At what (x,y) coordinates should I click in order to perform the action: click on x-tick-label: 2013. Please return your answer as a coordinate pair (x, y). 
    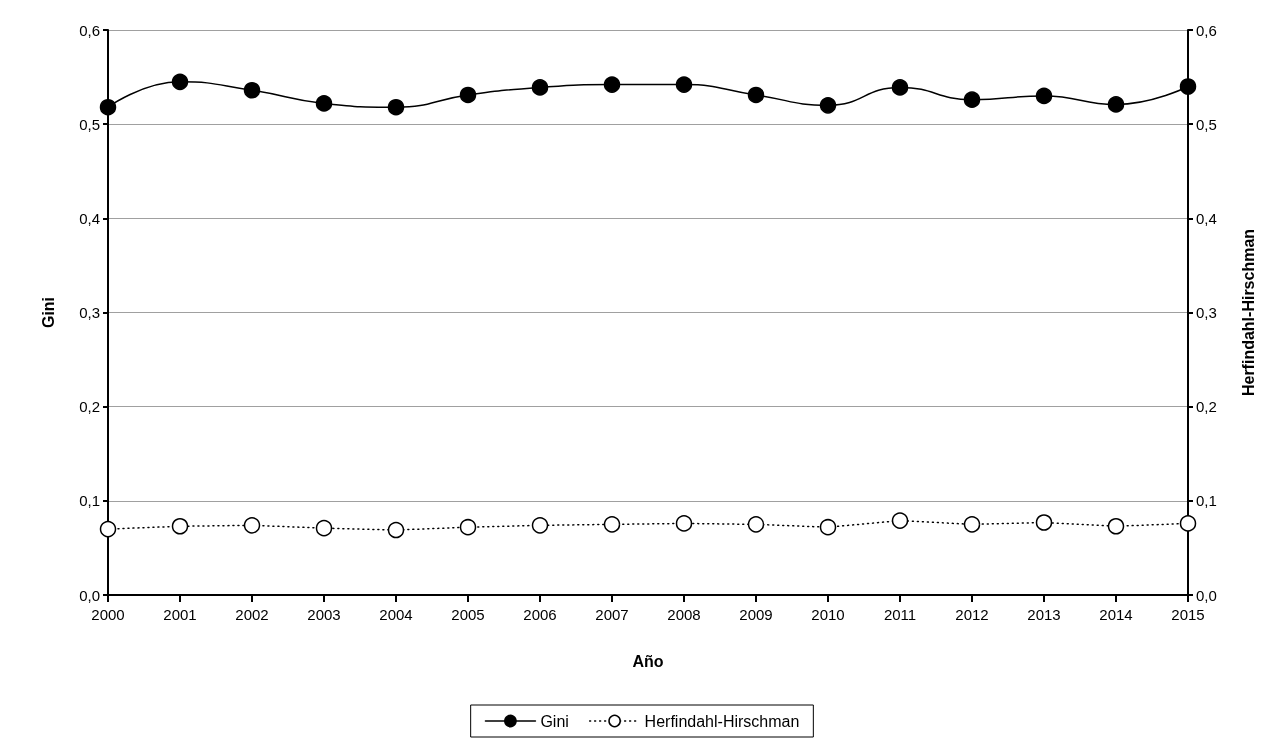
    Looking at the image, I should click on (1044, 614).